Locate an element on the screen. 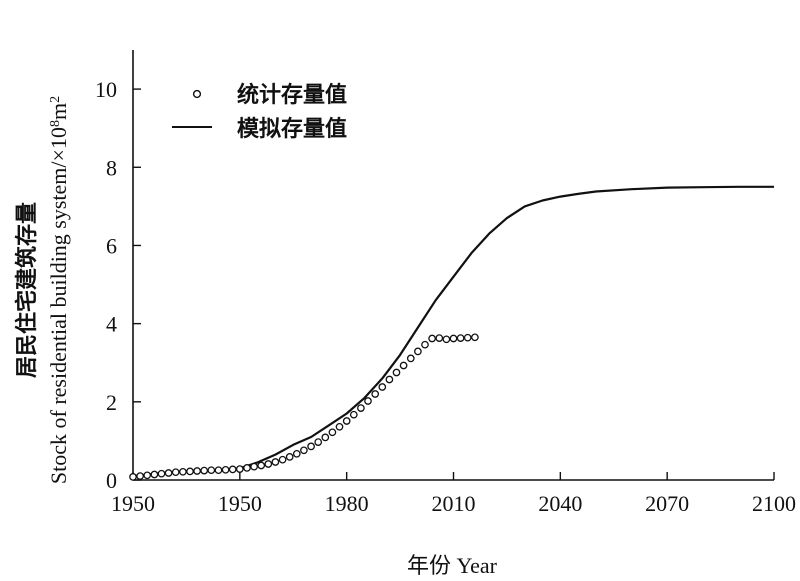 The image size is (800, 581). y-axis-unit-sup2: 2 is located at coordinates (55, 99).